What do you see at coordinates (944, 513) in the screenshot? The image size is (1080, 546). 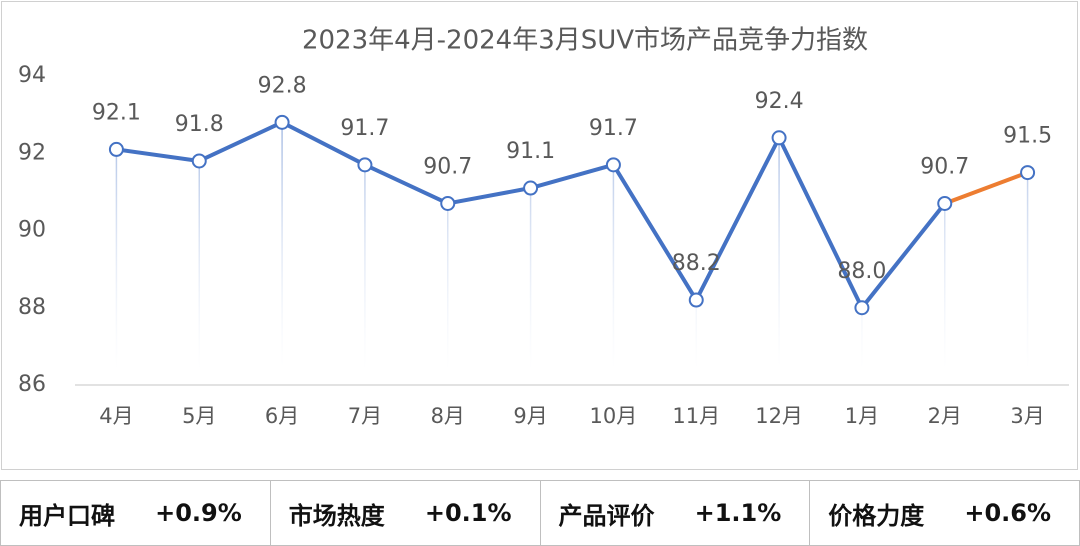 I see `metric-cell: 价格力度 +0.6%` at bounding box center [944, 513].